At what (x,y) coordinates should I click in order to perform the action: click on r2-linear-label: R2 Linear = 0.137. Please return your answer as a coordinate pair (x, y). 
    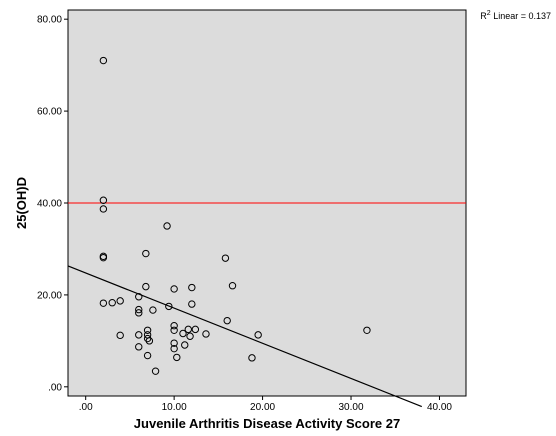
    Looking at the image, I should click on (515, 15).